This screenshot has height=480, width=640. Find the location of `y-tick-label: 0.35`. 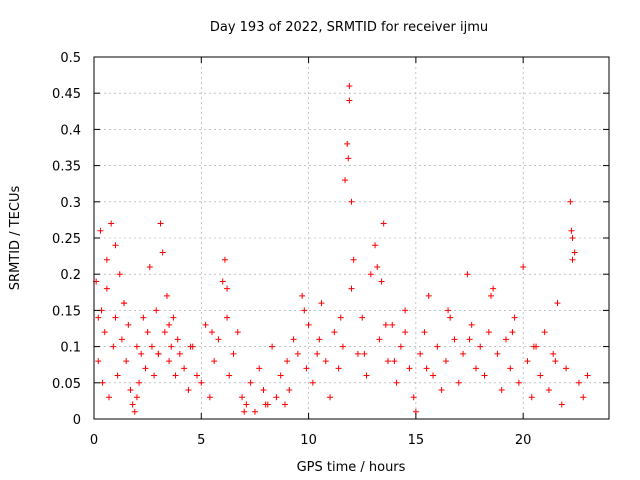

y-tick-label: 0.35 is located at coordinates (66, 167).